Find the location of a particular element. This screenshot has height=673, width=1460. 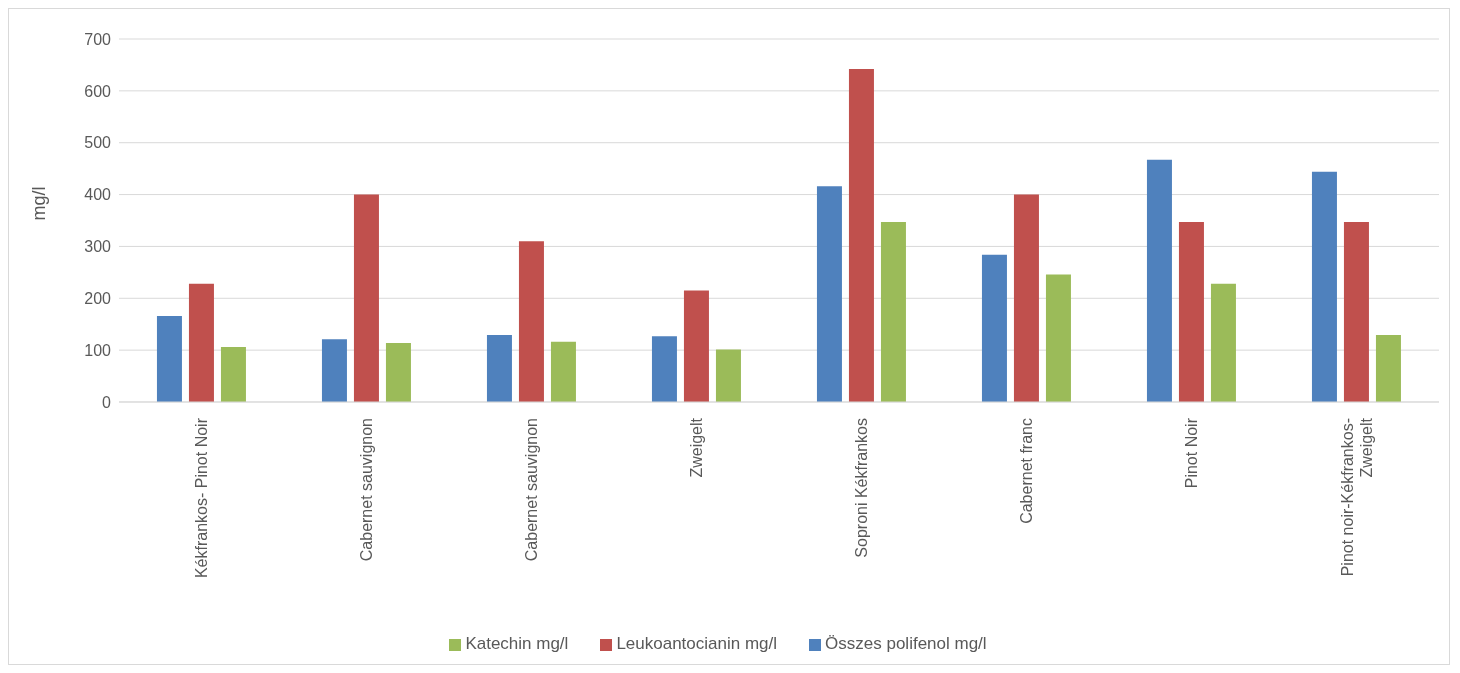

y-tick-label: 300 is located at coordinates (98, 247).